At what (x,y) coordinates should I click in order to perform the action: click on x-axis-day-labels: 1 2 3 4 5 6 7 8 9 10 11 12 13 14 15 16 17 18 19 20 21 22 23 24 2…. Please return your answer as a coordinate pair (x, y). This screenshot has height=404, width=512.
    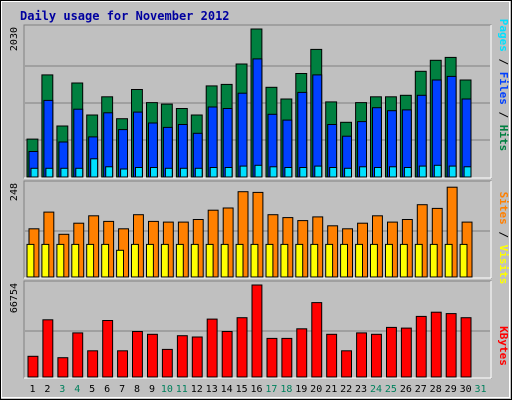
    Looking at the image, I should click on (257, 389).